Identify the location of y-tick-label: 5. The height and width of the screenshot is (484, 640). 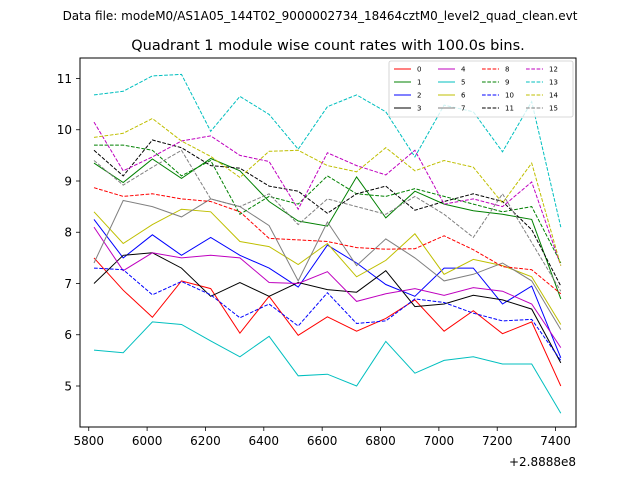
(68, 386).